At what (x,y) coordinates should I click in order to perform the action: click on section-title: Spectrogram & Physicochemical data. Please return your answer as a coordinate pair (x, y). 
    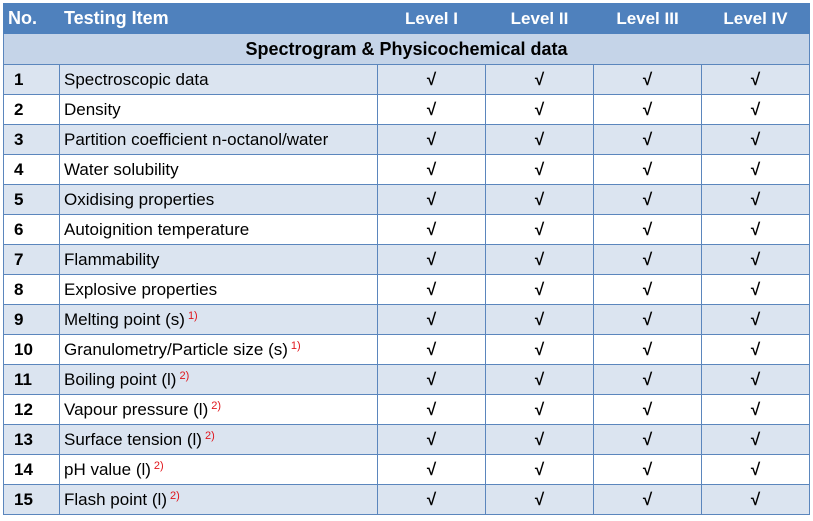
    Looking at the image, I should click on (406, 49).